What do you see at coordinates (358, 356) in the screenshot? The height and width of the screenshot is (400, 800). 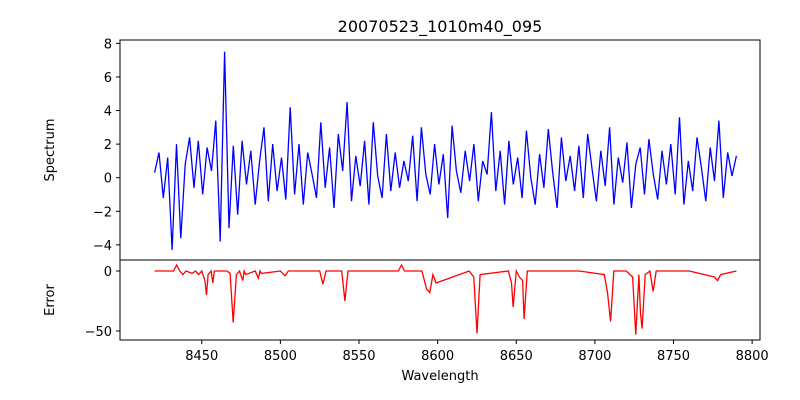 I see `xtick-label: 8550` at bounding box center [358, 356].